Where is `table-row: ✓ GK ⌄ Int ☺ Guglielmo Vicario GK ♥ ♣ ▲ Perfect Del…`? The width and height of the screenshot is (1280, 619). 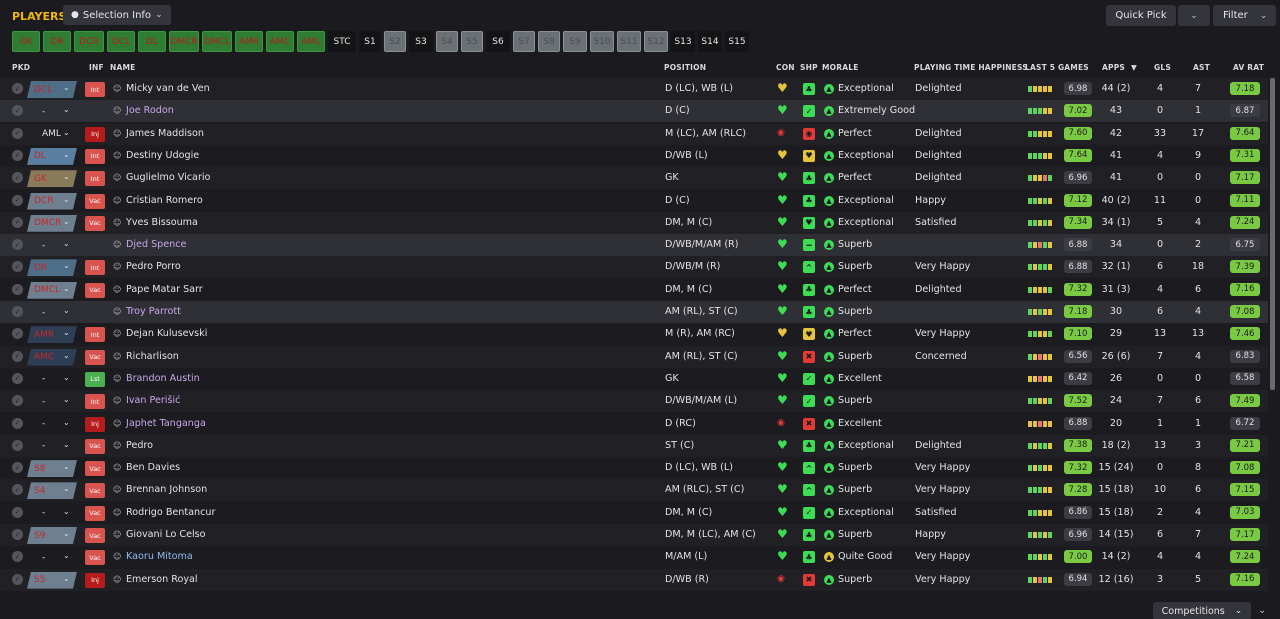
table-row: ✓ GK ⌄ Int ☺ Guglielmo Vicario GK ♥ ♣ ▲ Perfect Del… is located at coordinates (634, 178).